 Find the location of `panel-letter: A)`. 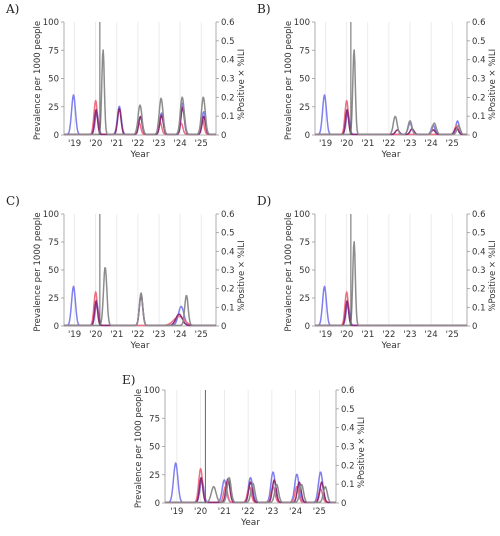

panel-letter: A) is located at coordinates (12, 9).